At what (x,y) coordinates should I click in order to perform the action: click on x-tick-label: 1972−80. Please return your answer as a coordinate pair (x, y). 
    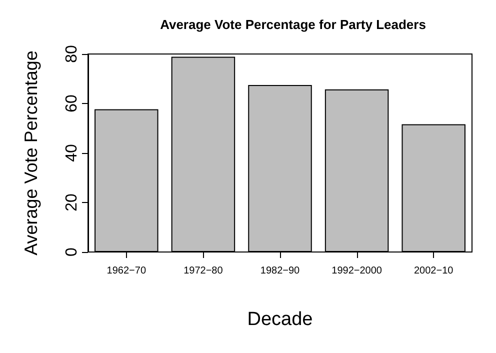
    Looking at the image, I should click on (204, 271).